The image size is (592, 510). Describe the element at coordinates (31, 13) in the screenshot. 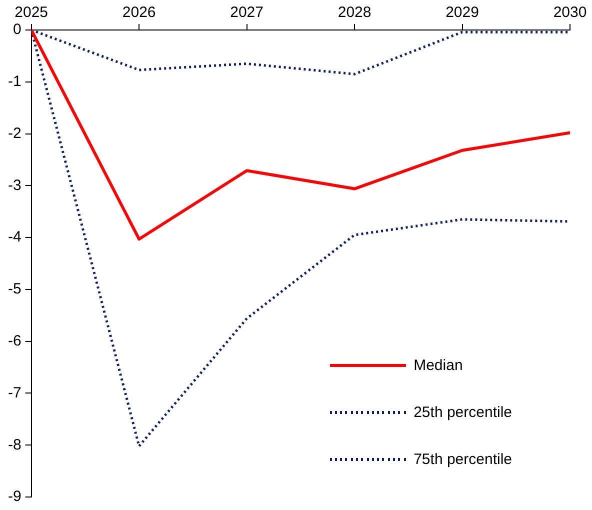

I see `x-tick-label: 2025` at that location.